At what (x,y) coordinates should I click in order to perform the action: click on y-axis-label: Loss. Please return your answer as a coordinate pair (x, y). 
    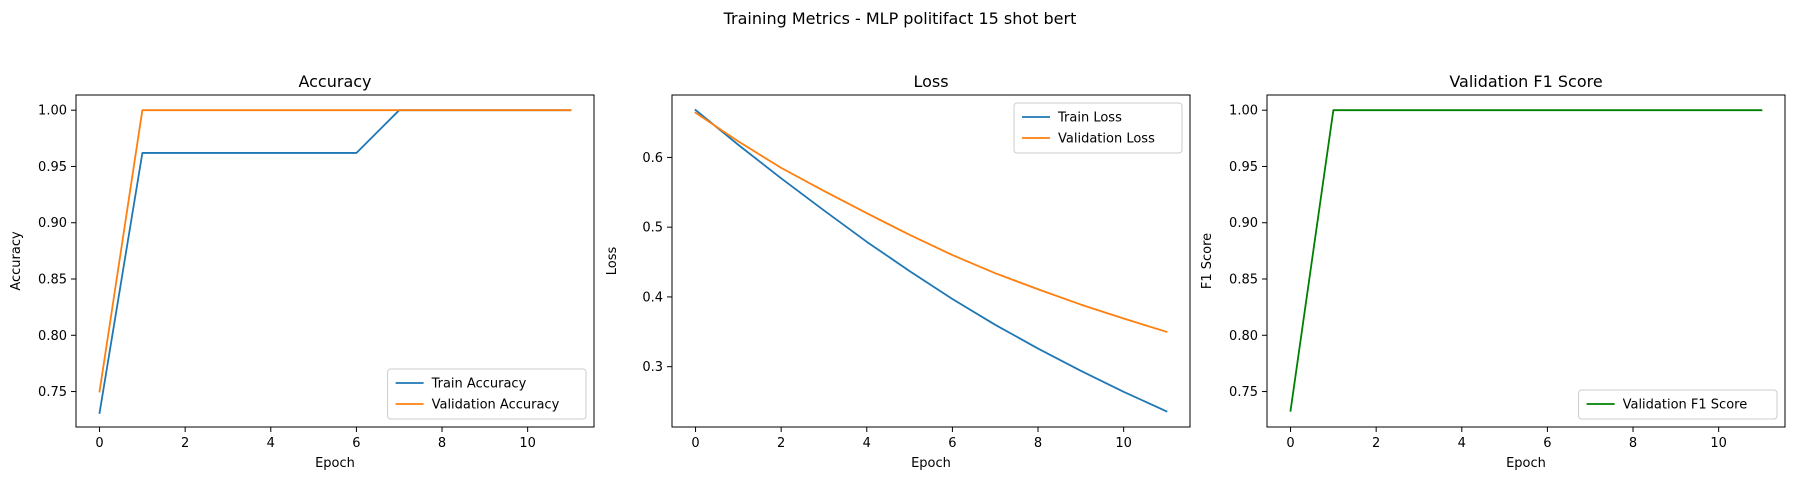
    Looking at the image, I should click on (612, 261).